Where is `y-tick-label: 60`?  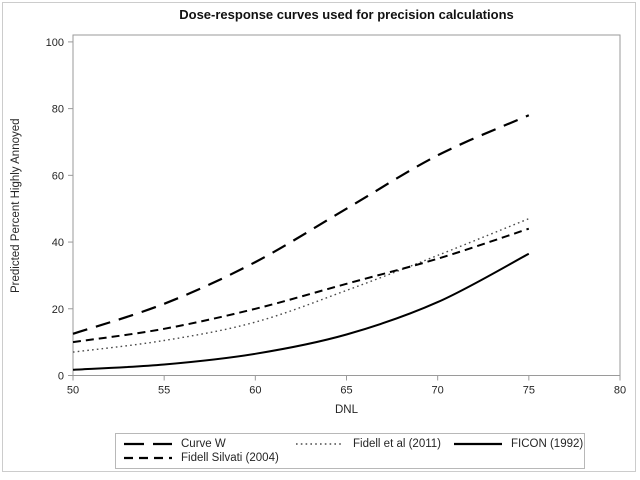 y-tick-label: 60 is located at coordinates (58, 176).